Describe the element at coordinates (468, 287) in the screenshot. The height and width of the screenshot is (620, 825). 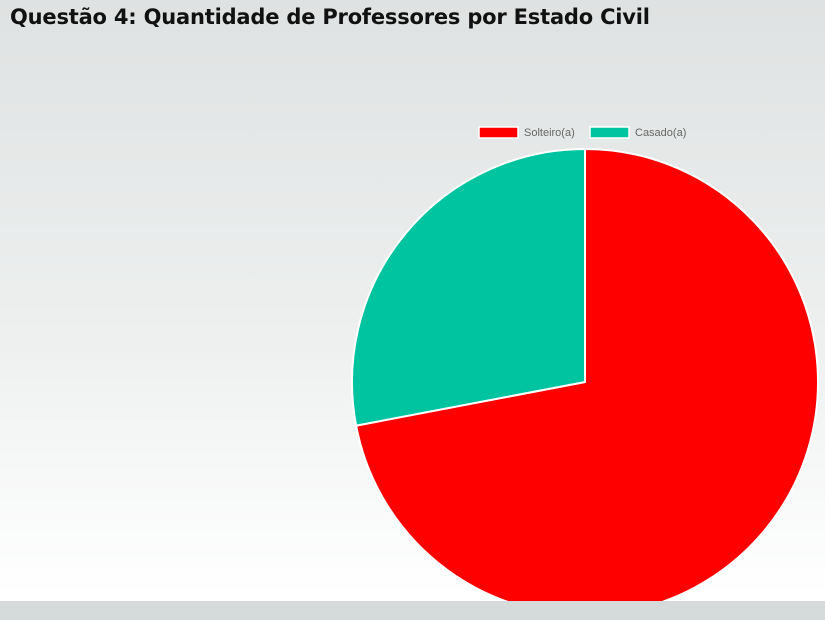
I see `pie-slice-casado` at that location.